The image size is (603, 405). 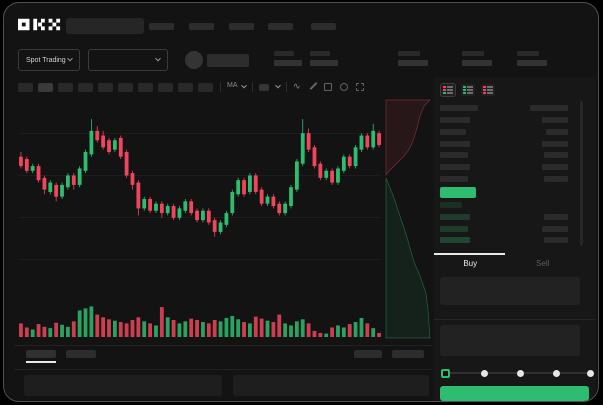 I want to click on coin-avatar, so click(x=194, y=60).